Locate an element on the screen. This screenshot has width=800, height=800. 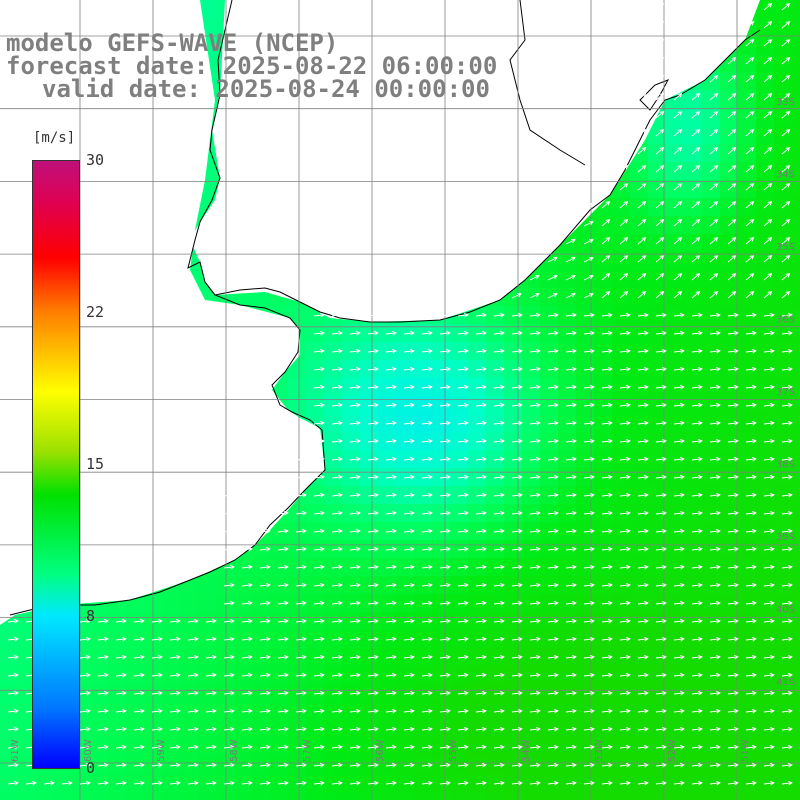
longitude-label: 52W is located at coordinates (672, 750).